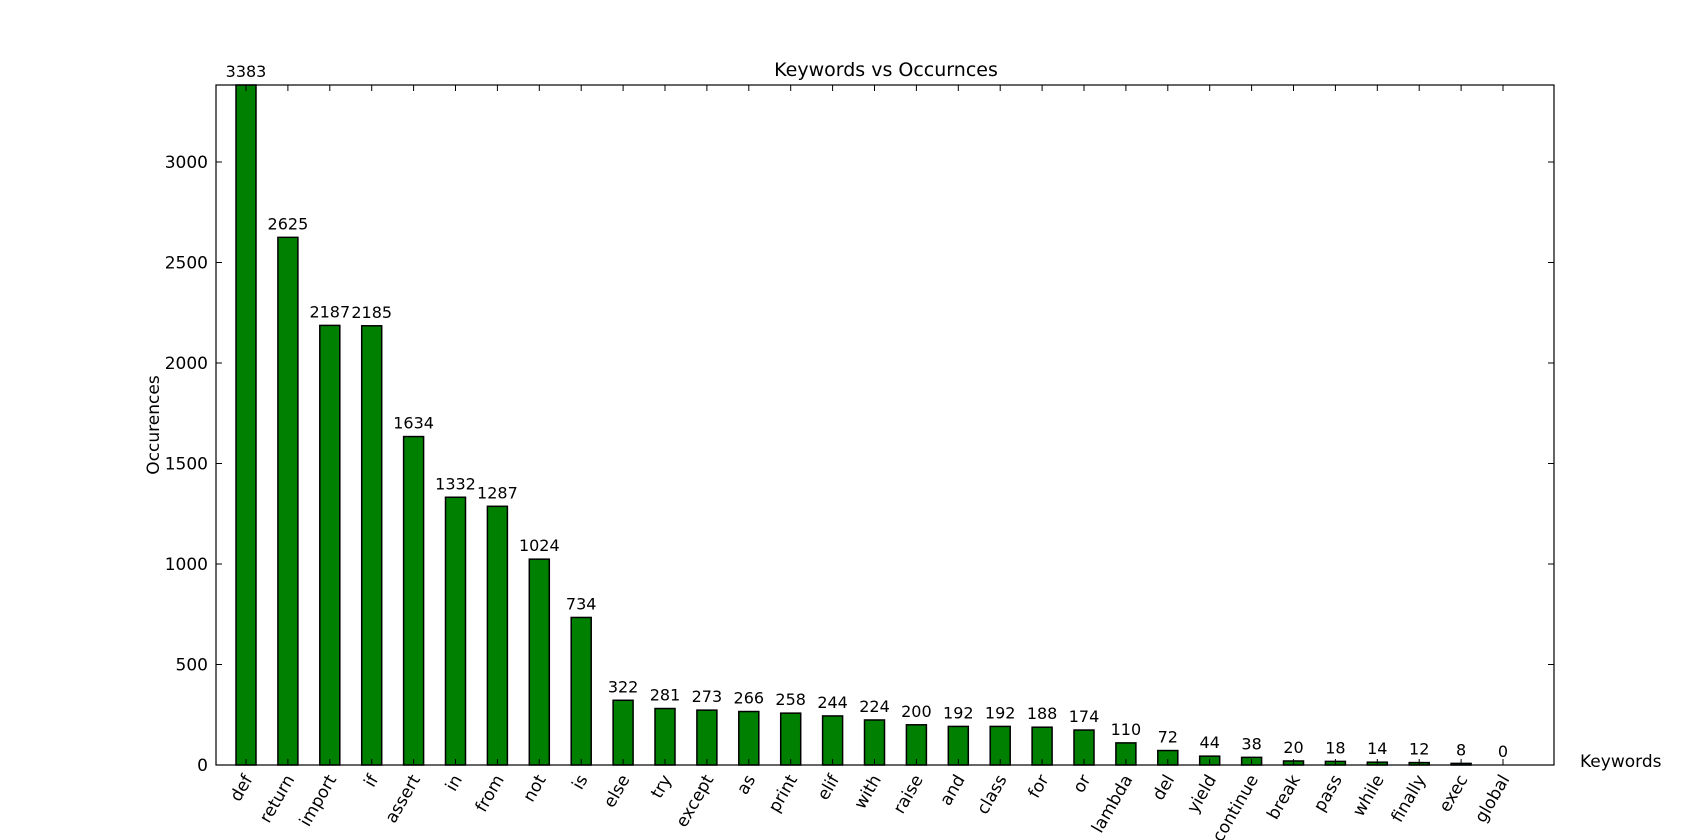 The width and height of the screenshot is (1707, 840). Describe the element at coordinates (909, 795) in the screenshot. I see `x-tick-label-raise: raise` at that location.